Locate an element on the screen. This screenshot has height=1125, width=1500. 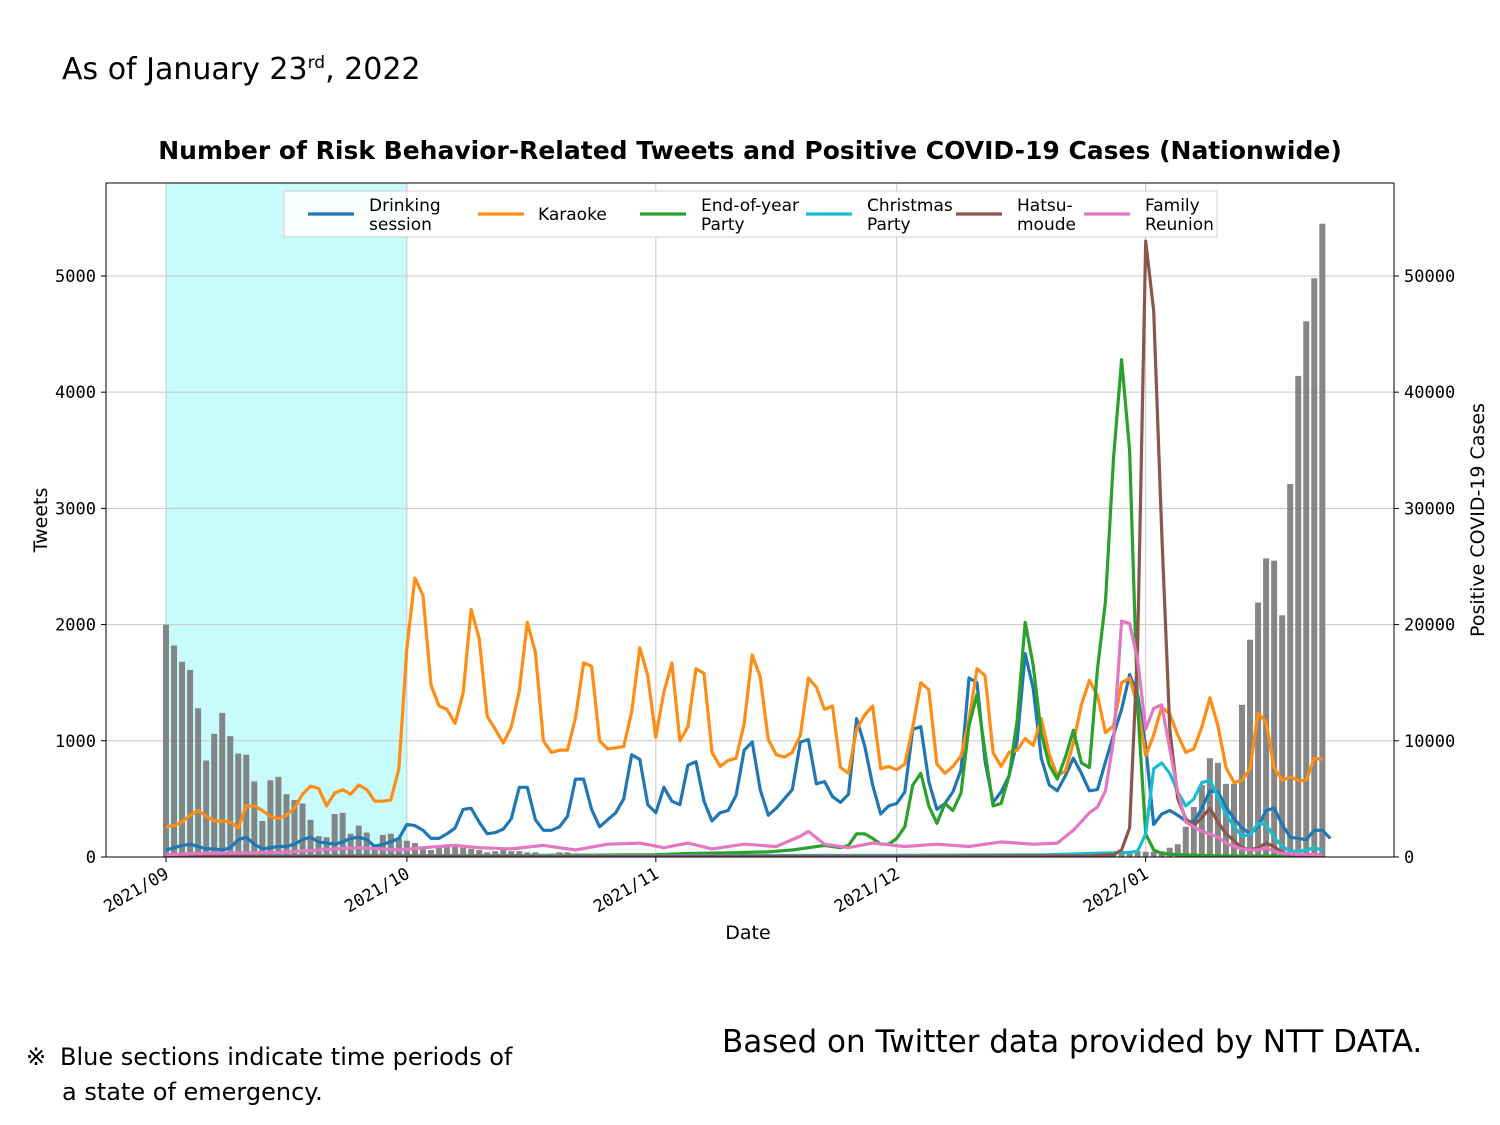
legend-label: Family is located at coordinates (1172, 206).